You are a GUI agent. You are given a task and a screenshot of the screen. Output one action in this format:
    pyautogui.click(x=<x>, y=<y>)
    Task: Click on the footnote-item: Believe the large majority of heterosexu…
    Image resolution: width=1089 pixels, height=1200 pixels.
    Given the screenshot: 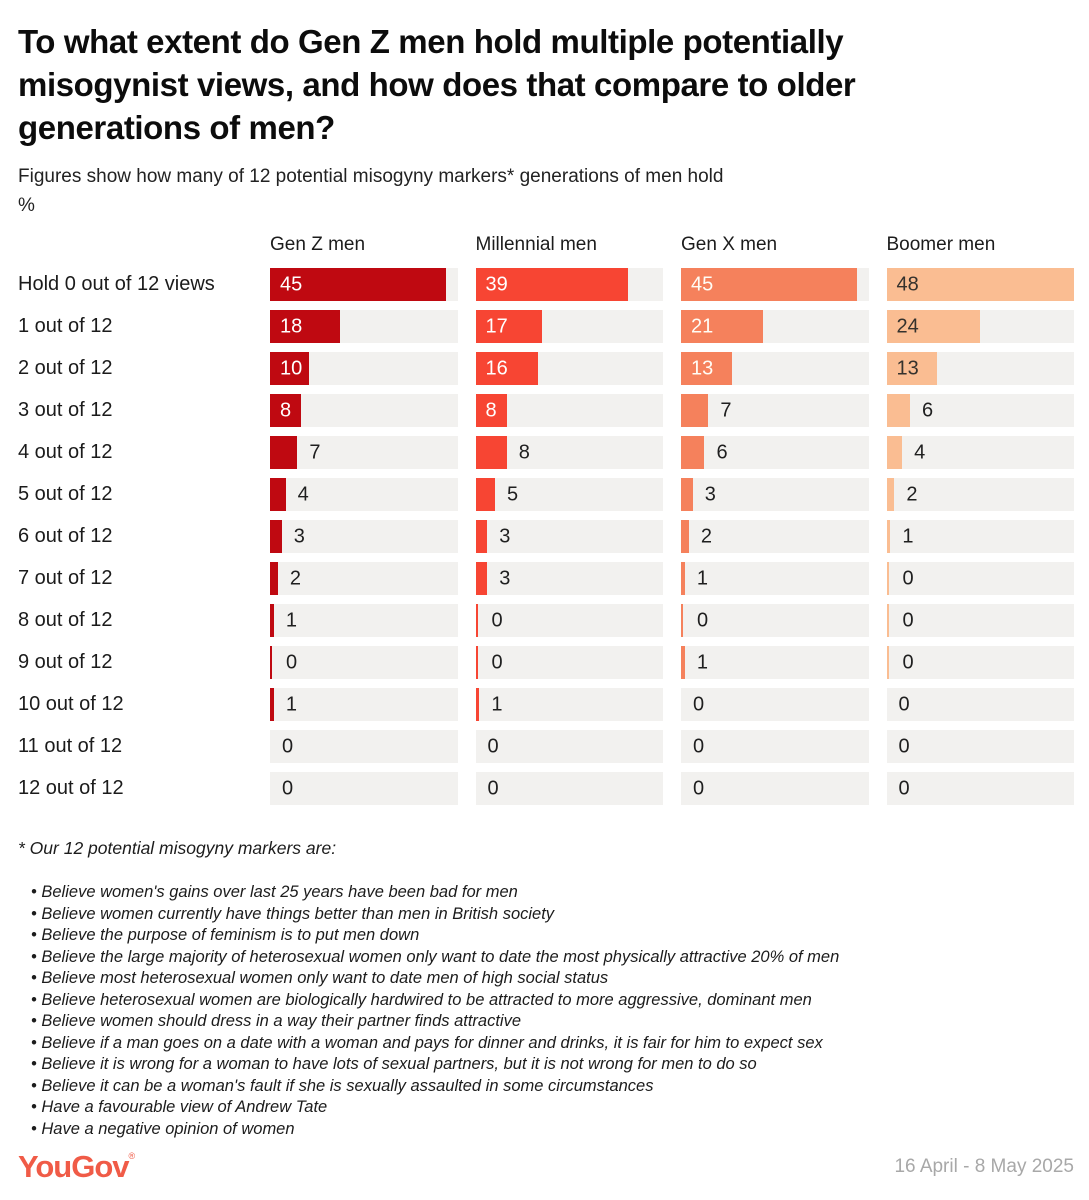 What is the action you would take?
    pyautogui.click(x=552, y=958)
    